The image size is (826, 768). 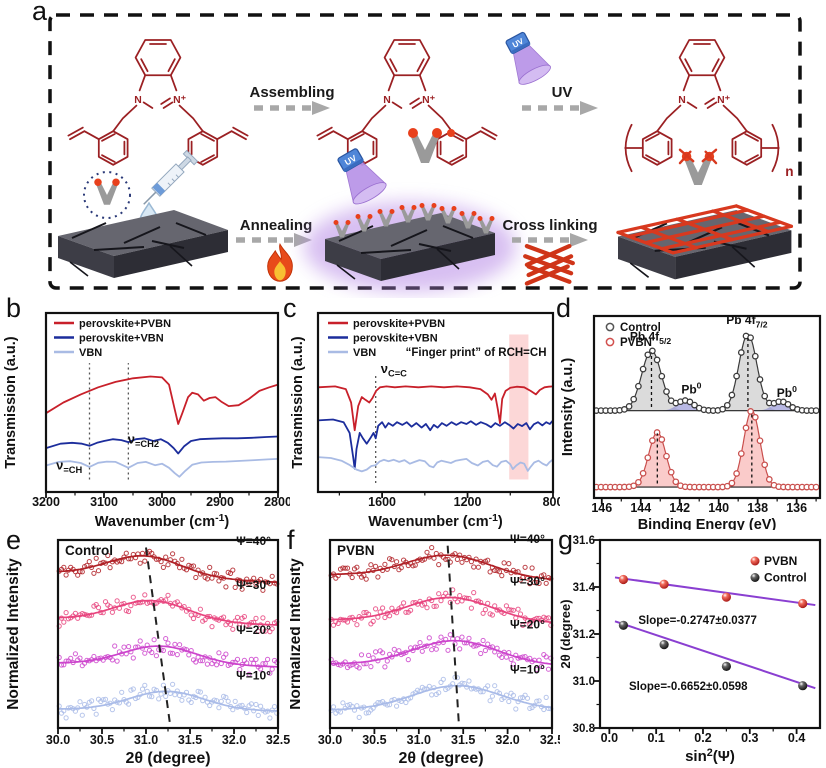 I want to click on annotation: Slope=-0.2747±0.0377, so click(x=697, y=621).